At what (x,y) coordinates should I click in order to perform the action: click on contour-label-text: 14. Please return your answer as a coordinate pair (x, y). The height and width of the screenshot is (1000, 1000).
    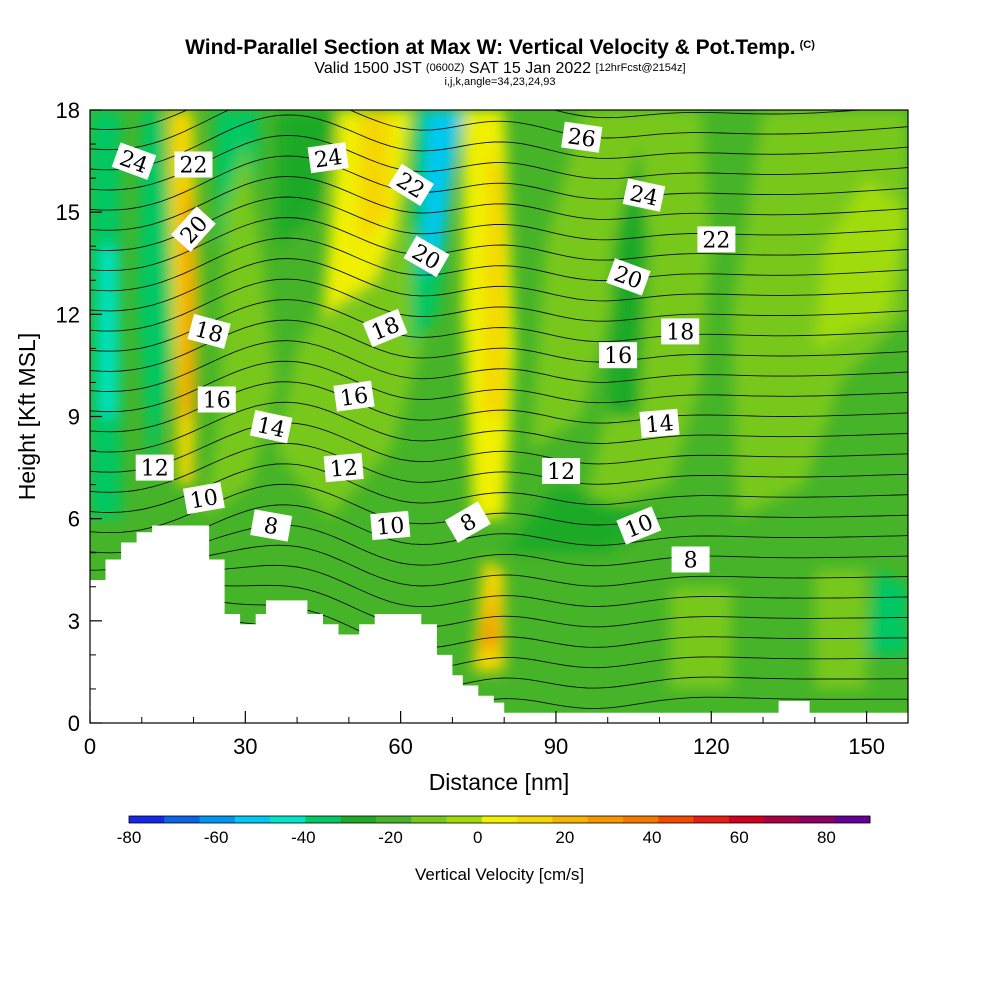
    Looking at the image, I should click on (271, 428).